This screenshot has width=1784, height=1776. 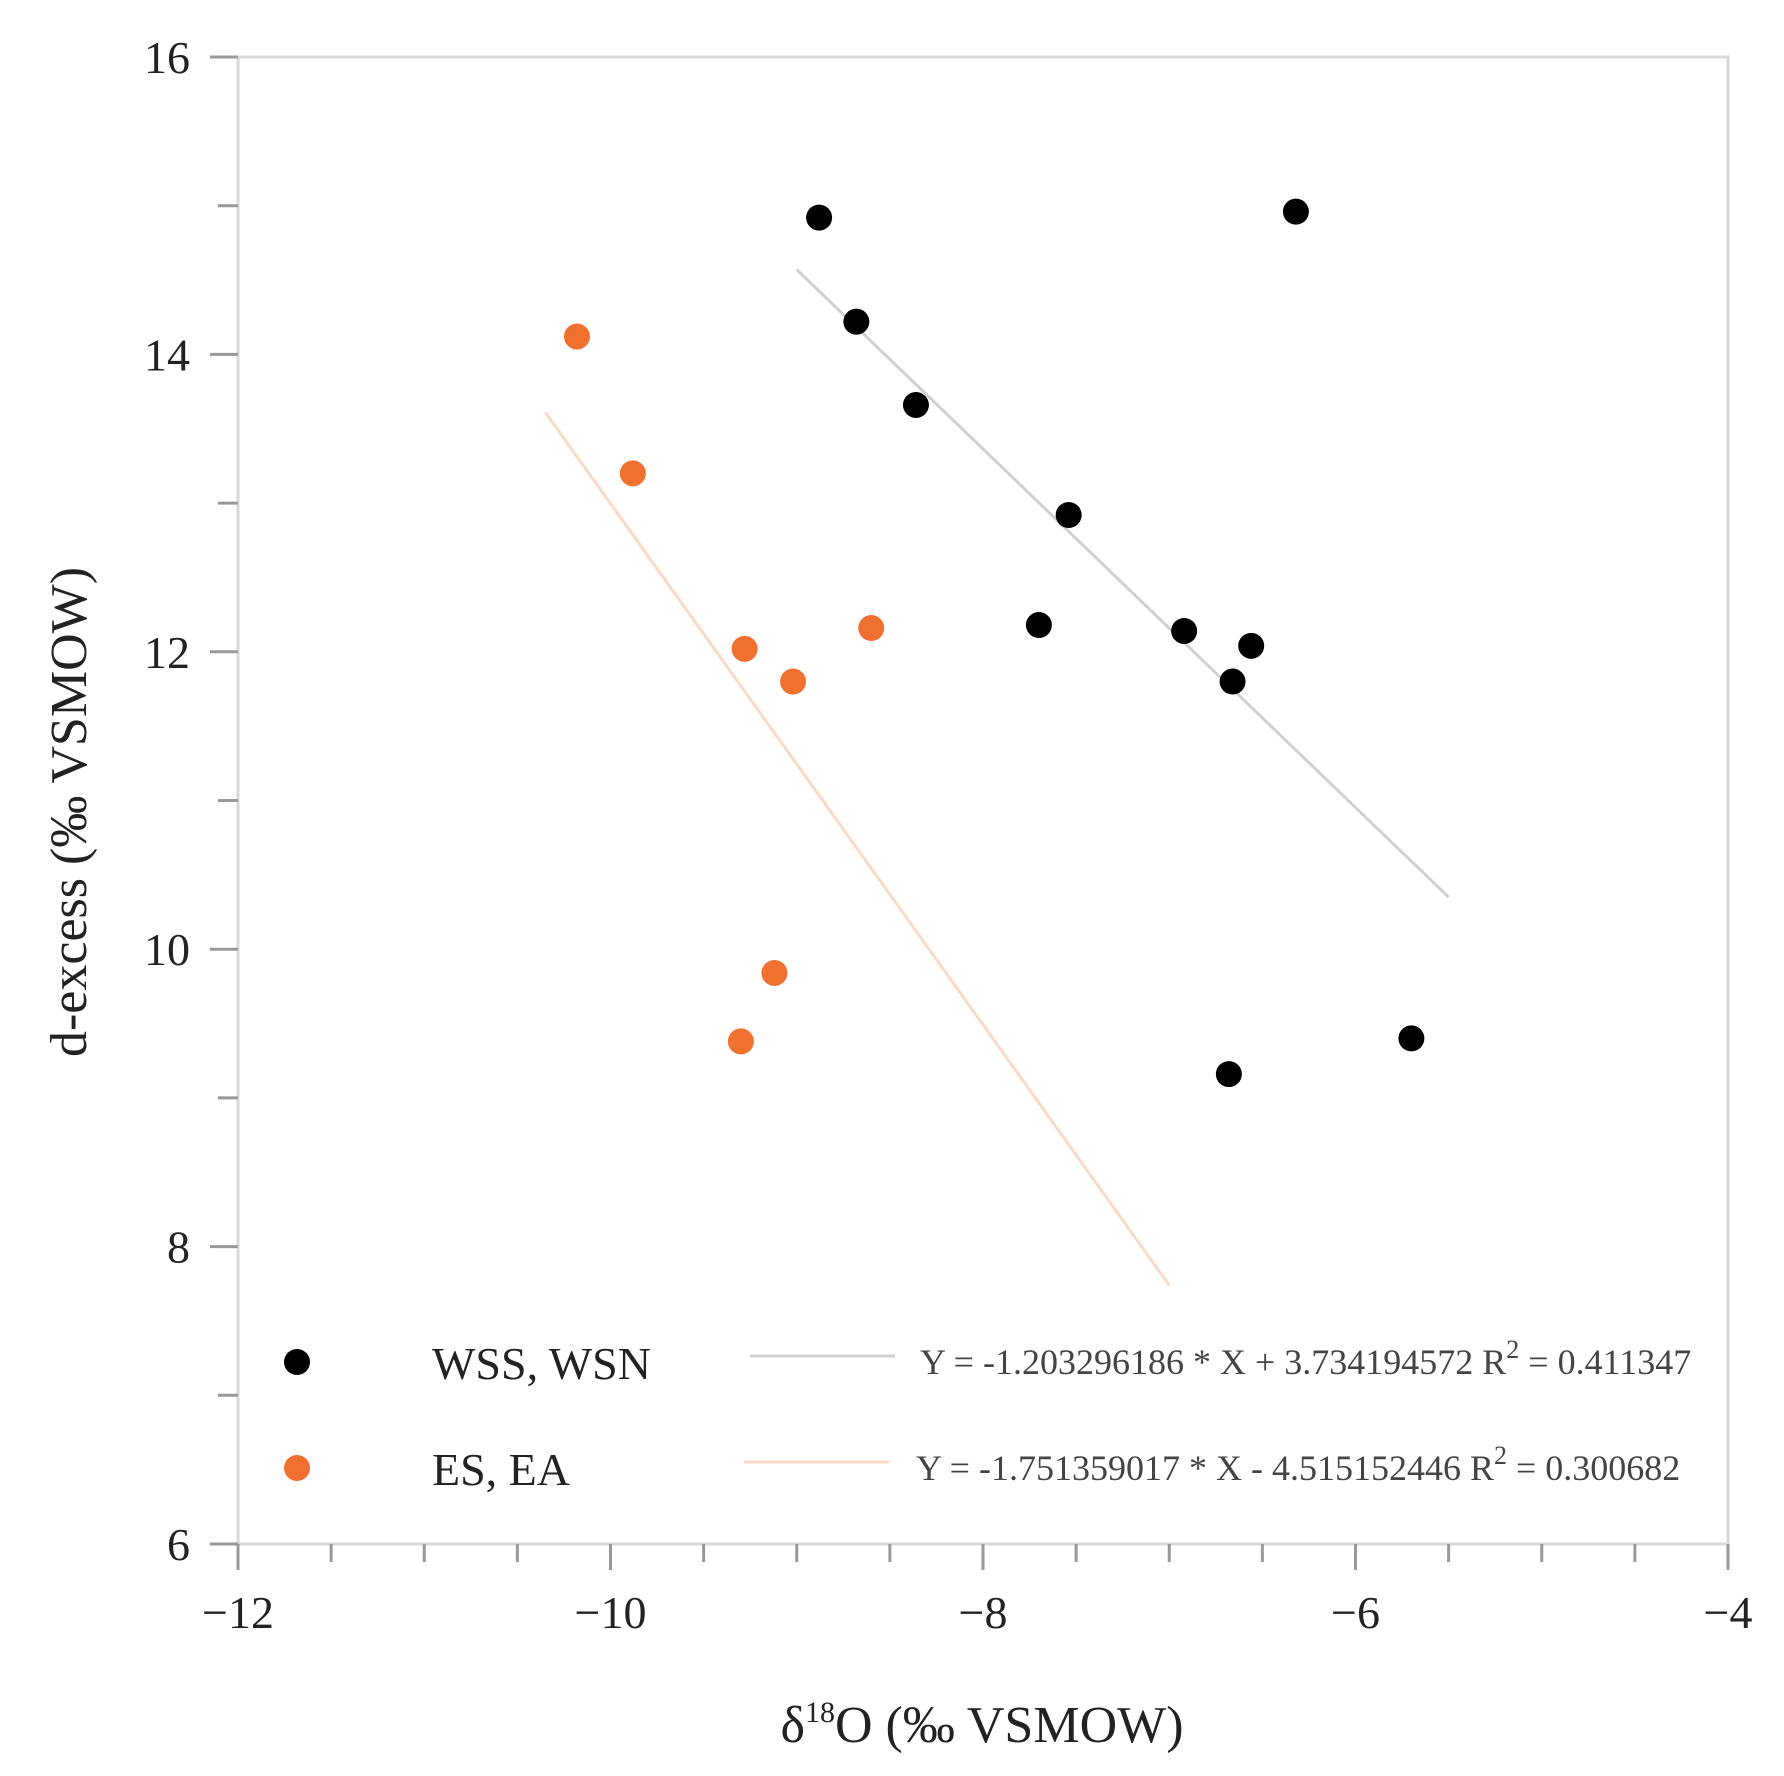 What do you see at coordinates (167, 57) in the screenshot?
I see `y-tick-label: 16` at bounding box center [167, 57].